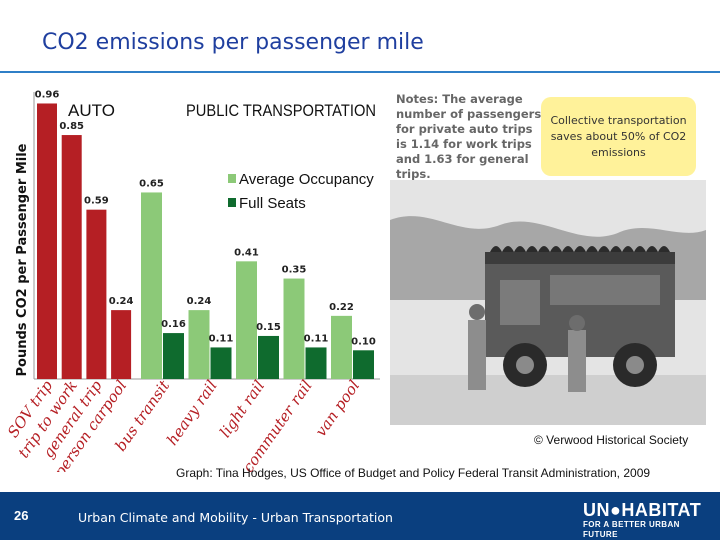  I want to click on bar-label-full-seats-4: 0.10, so click(363, 341).